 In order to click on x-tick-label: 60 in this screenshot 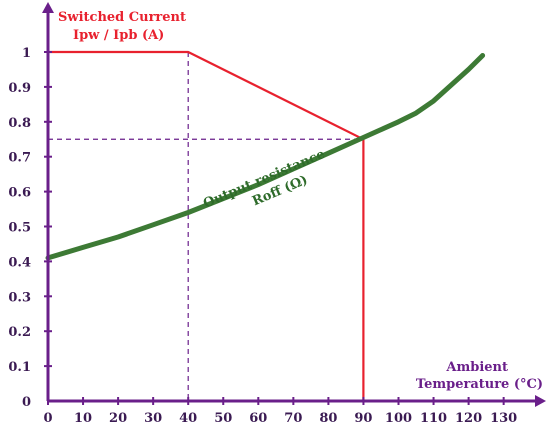, I will do `click(258, 418)`.